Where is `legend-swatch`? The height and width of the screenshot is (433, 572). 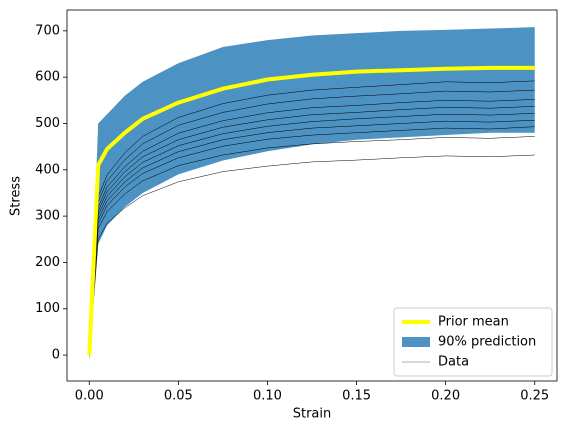 legend-swatch is located at coordinates (416, 342).